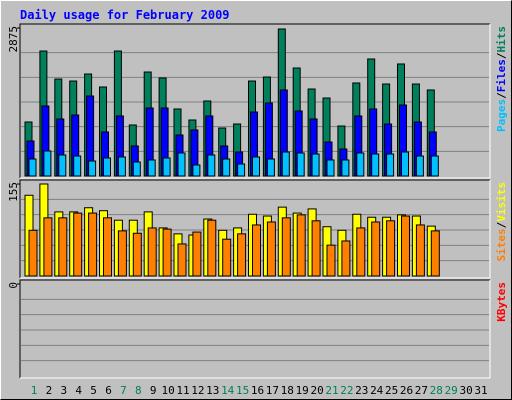 The height and width of the screenshot is (400, 512). What do you see at coordinates (108, 390) in the screenshot?
I see `x-tick-label: 6` at bounding box center [108, 390].